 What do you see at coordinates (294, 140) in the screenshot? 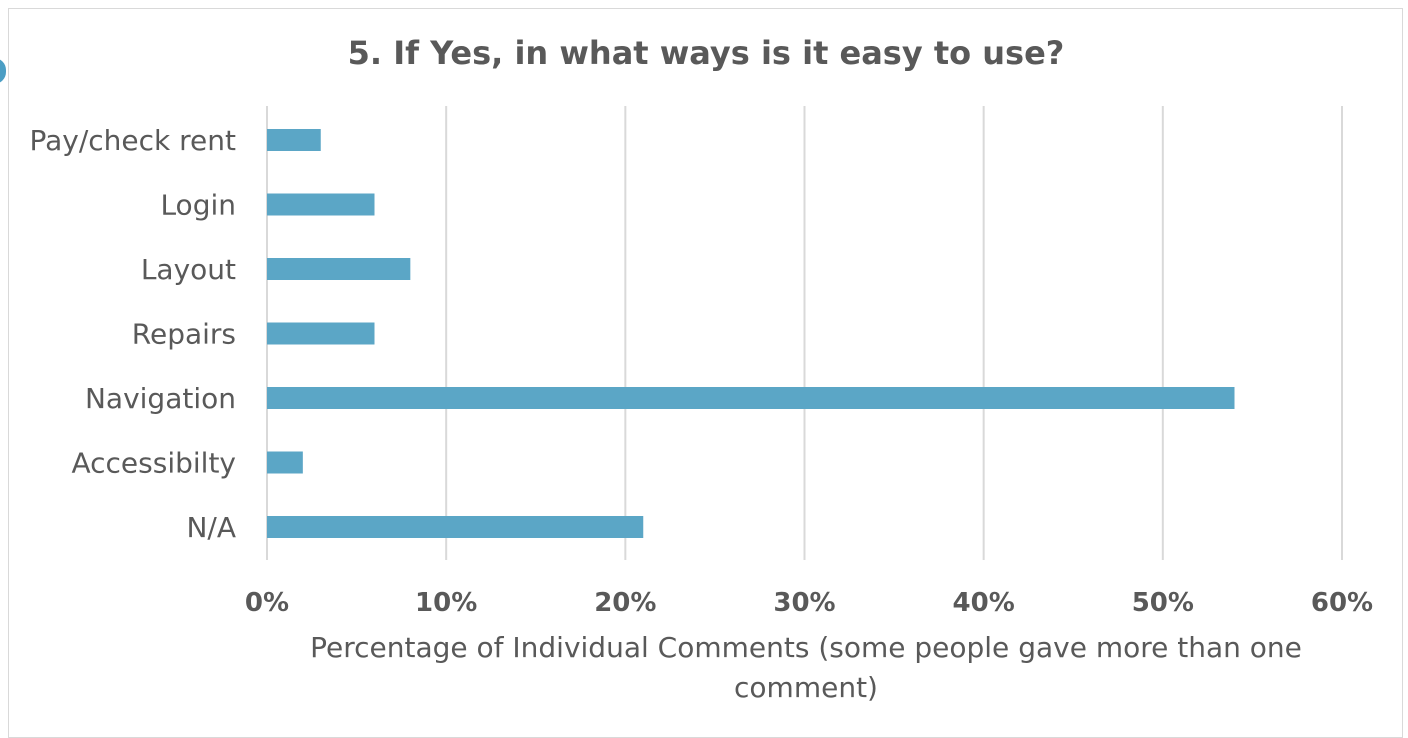
I see `bar-pay-check-rent` at bounding box center [294, 140].